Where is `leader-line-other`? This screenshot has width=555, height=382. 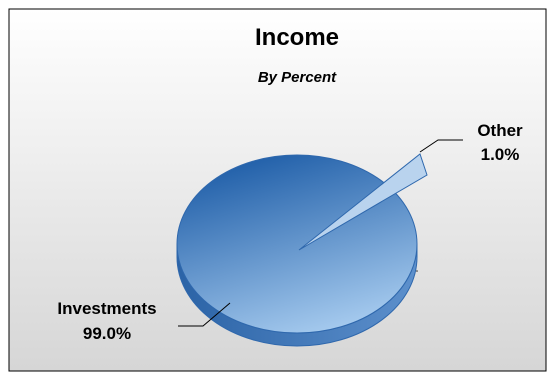
leader-line-other is located at coordinates (441, 146).